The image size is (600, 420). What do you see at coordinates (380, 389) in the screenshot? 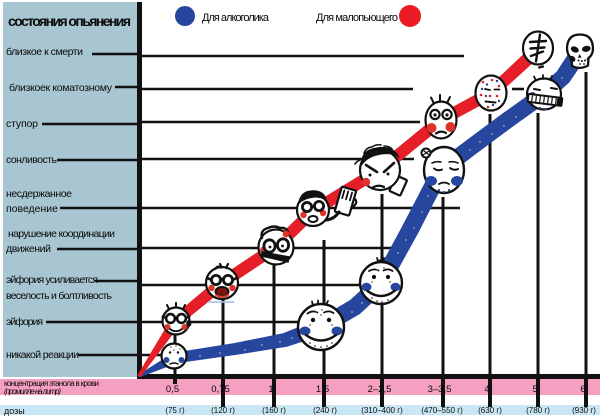
I see `svg-text: 2–2,5` at bounding box center [380, 389].